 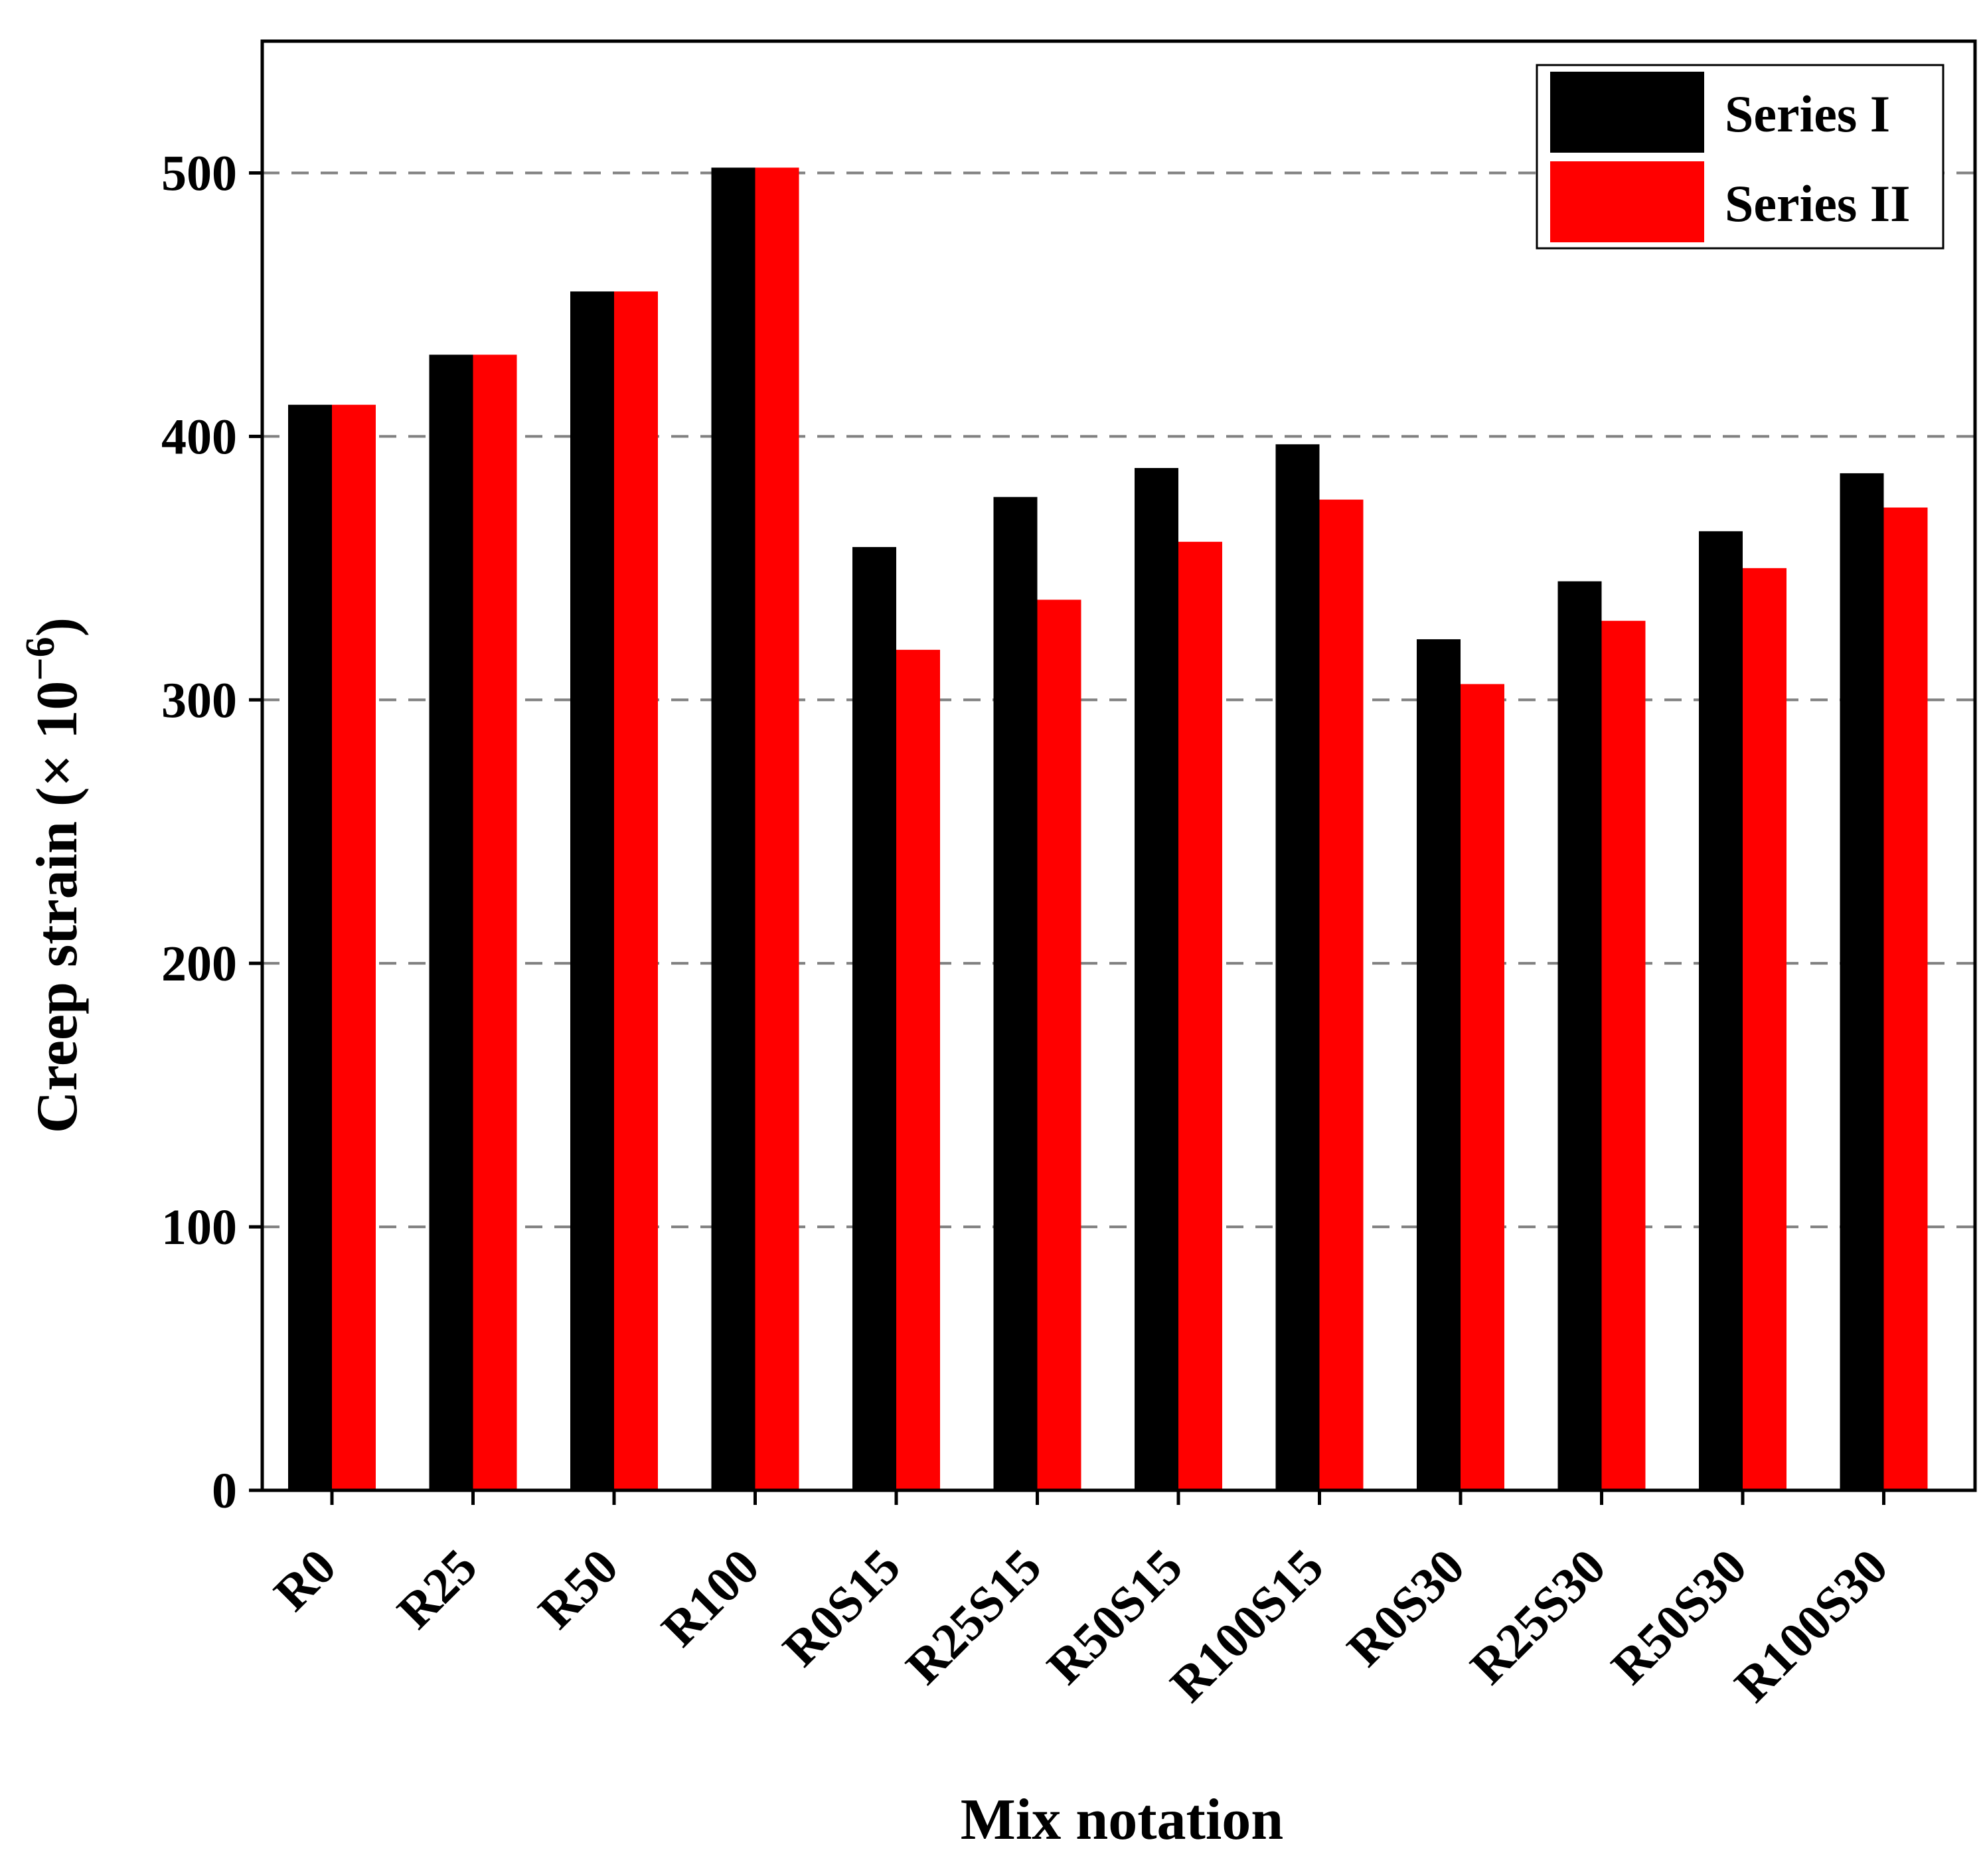 What do you see at coordinates (199, 437) in the screenshot?
I see `y-tick-label-400: 400` at bounding box center [199, 437].